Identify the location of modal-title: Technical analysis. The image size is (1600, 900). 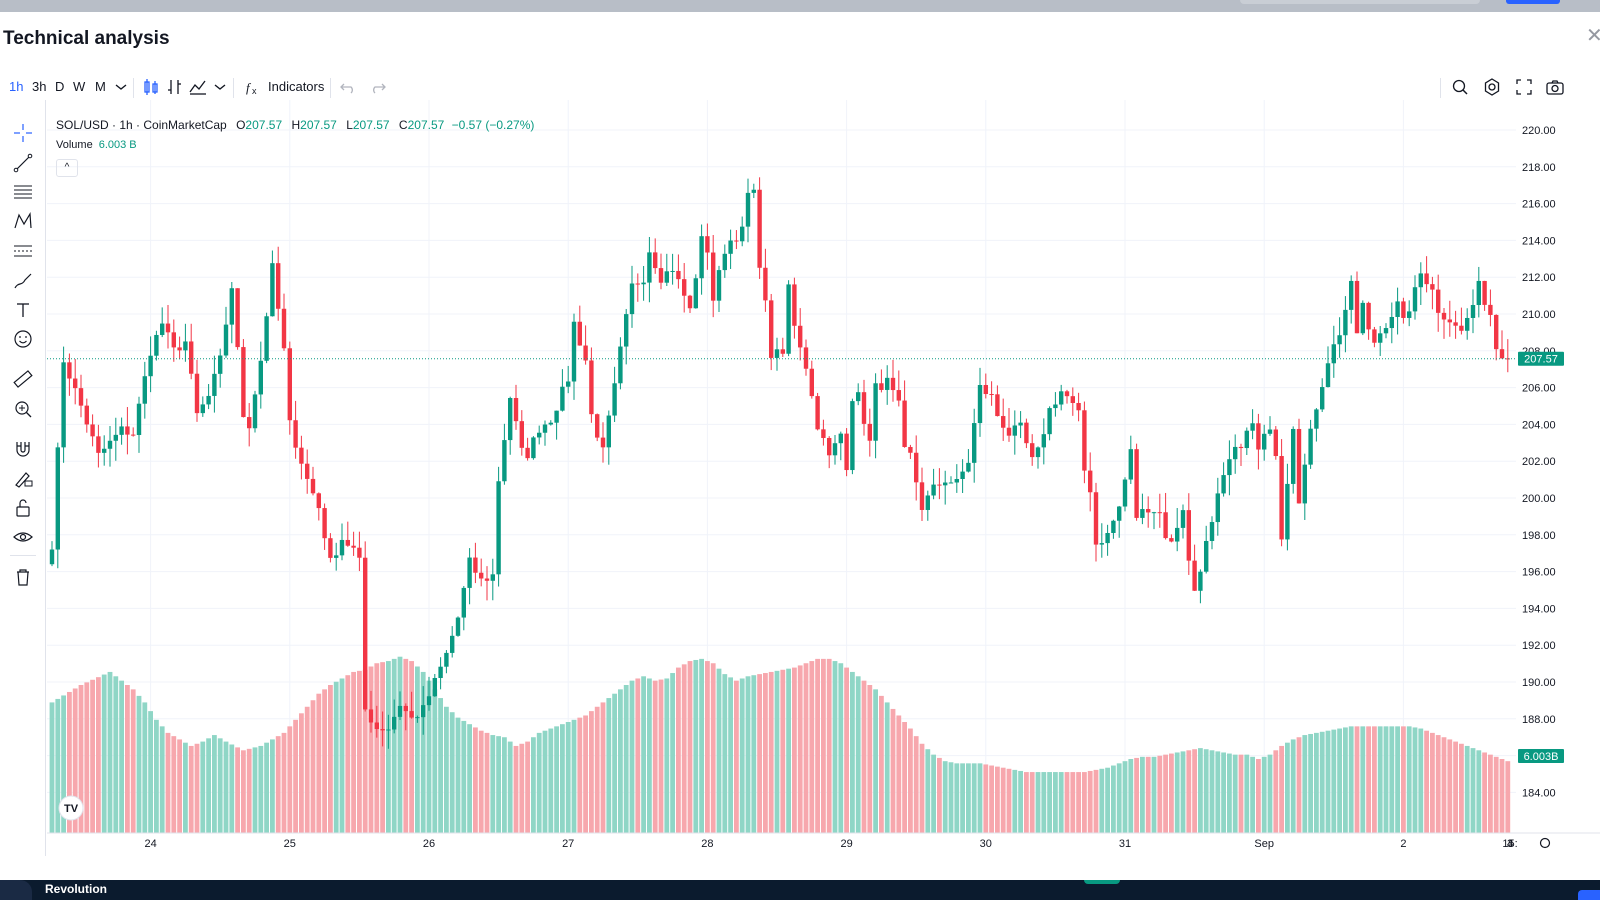
(86, 38).